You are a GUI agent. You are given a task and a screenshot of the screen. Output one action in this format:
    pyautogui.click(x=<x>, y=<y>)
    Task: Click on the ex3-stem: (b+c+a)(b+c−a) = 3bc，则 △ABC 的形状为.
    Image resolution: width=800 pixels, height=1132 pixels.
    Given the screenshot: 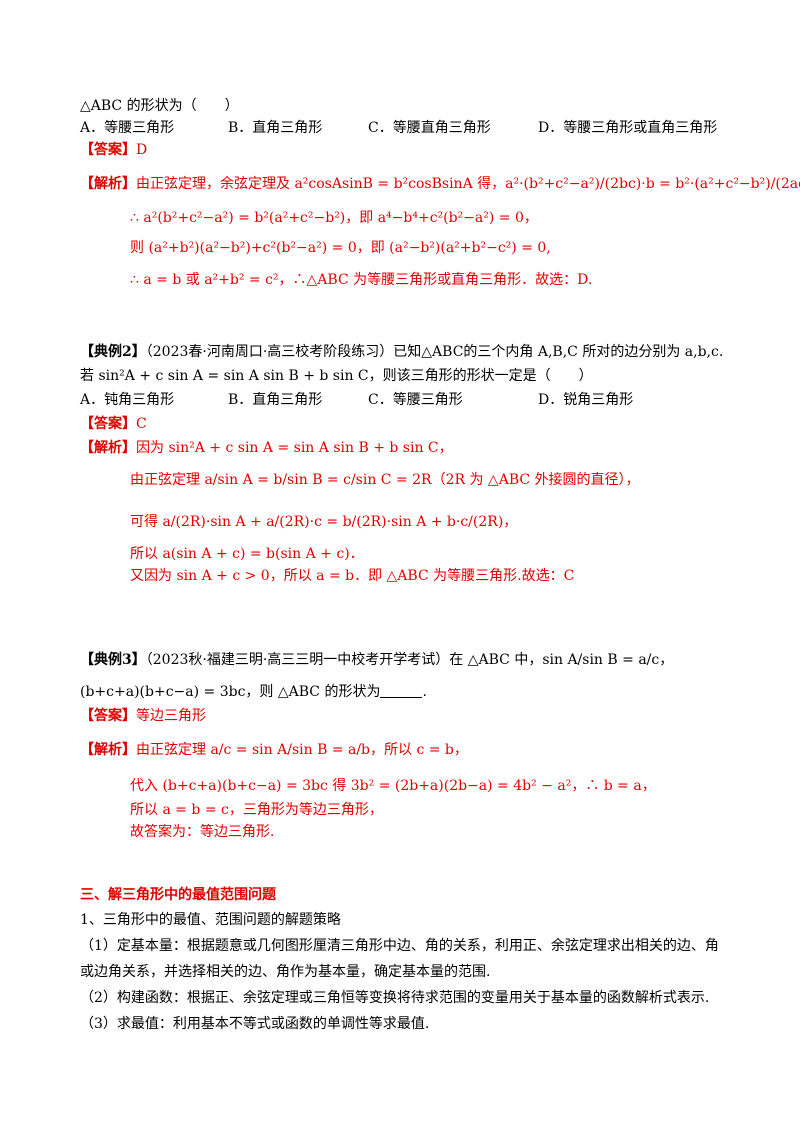 What is the action you would take?
    pyautogui.click(x=253, y=692)
    